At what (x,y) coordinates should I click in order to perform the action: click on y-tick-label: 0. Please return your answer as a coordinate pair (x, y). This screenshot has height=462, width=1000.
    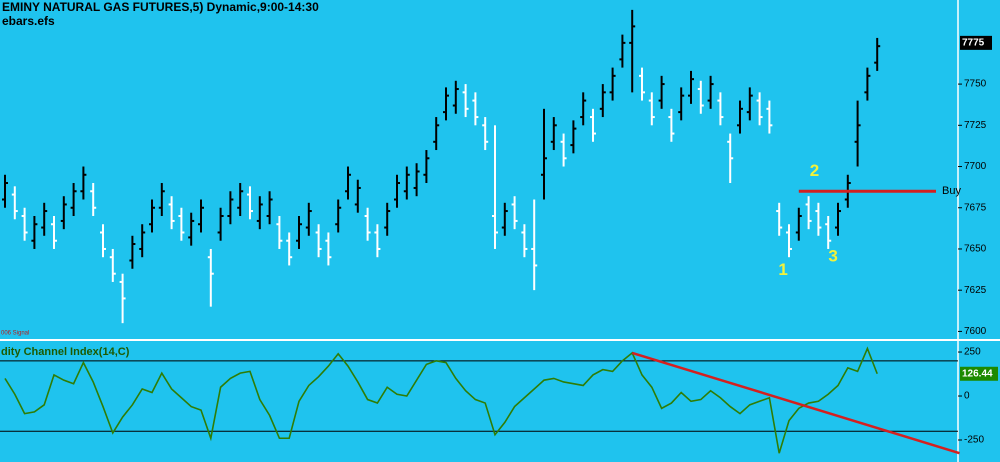
    Looking at the image, I should click on (967, 396).